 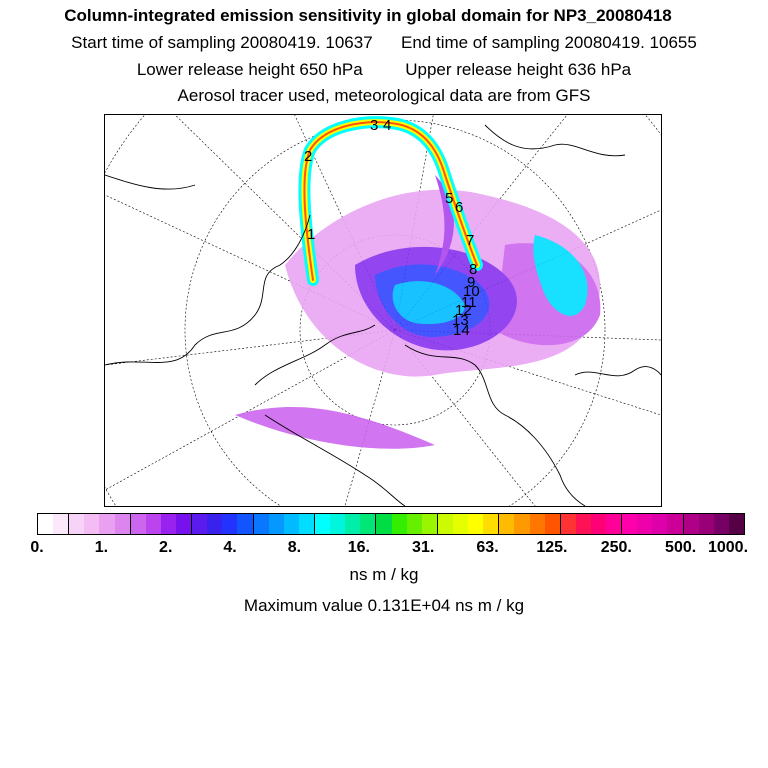 I want to click on colorbar-tick-label: 0., so click(x=37, y=547).